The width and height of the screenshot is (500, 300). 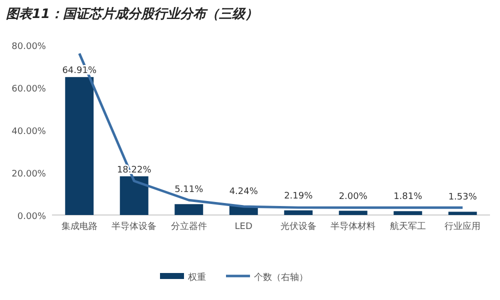 I want to click on y-tick-label: 40.00%, so click(x=29, y=132).